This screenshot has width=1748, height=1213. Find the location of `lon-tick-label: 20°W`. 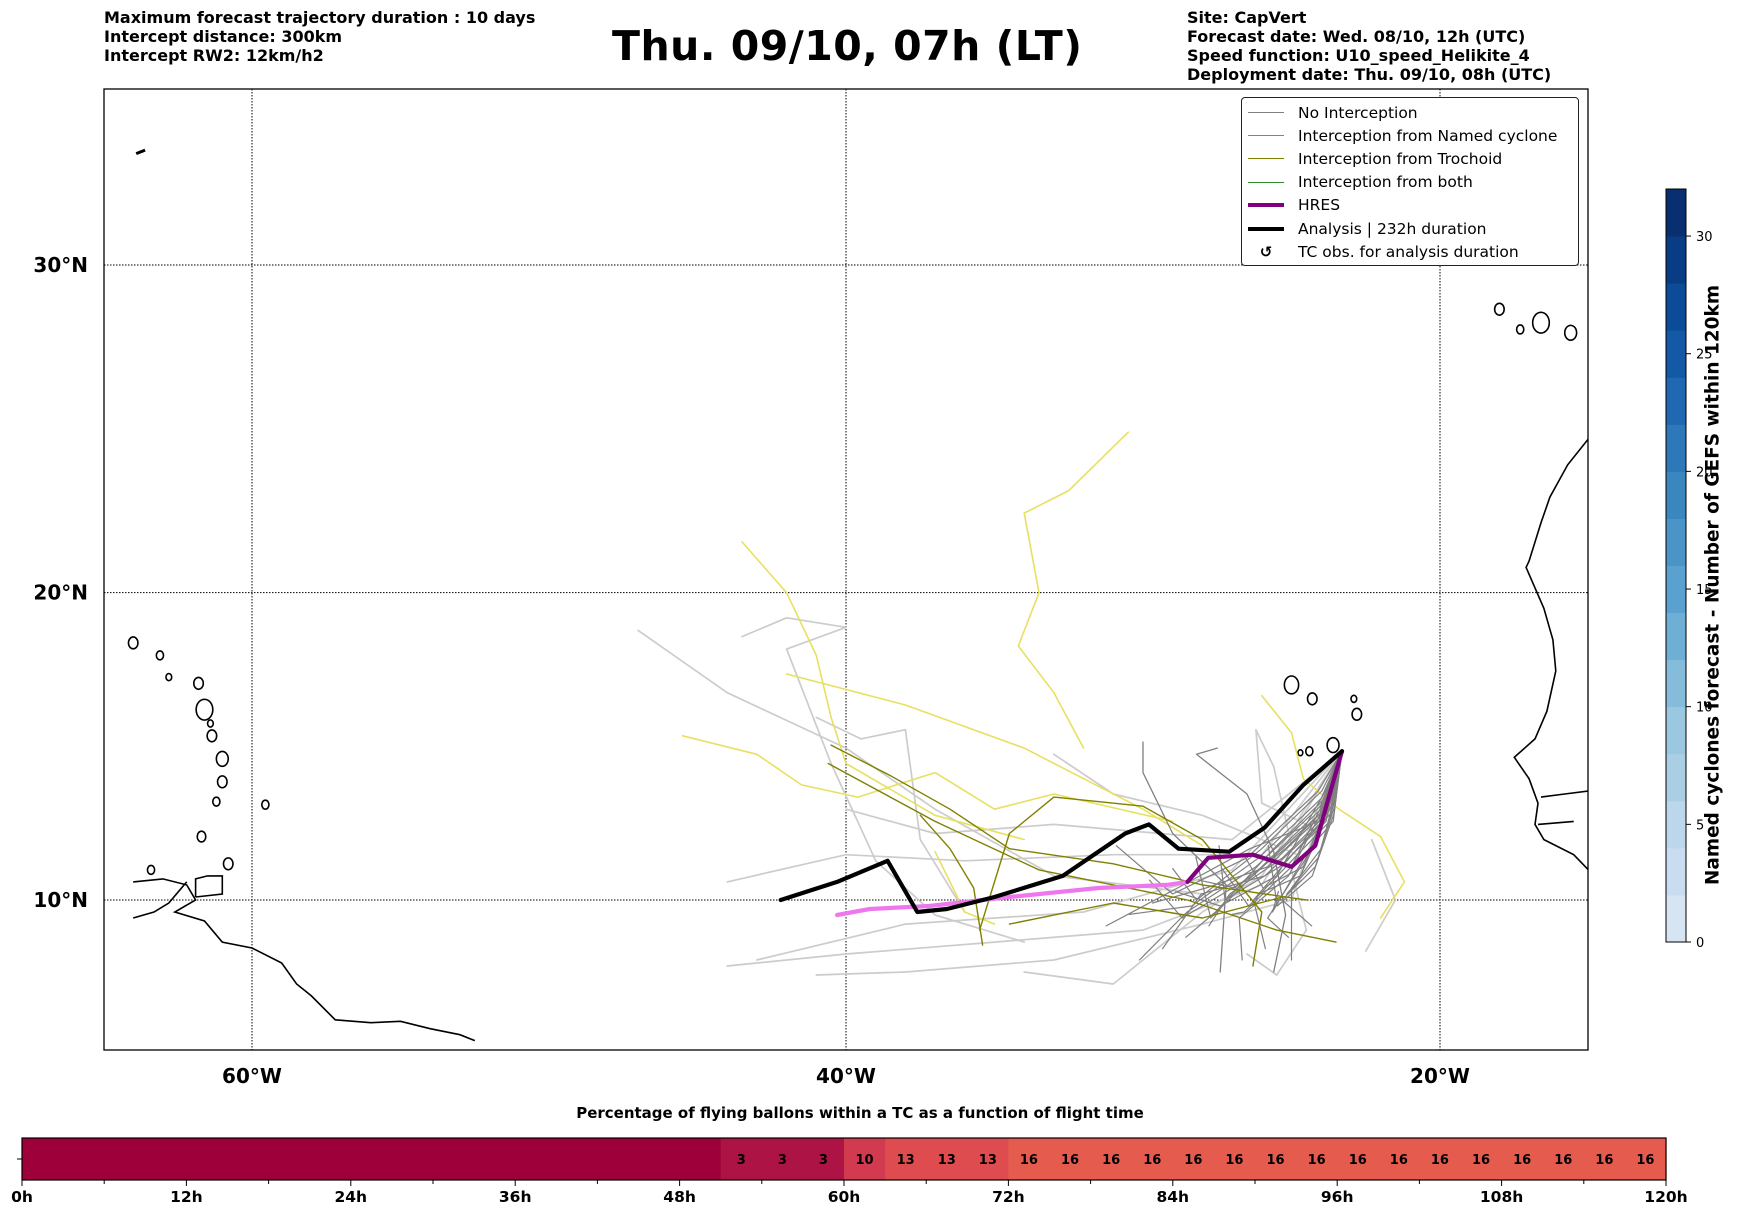

lon-tick-label: 20°W is located at coordinates (1440, 1076).